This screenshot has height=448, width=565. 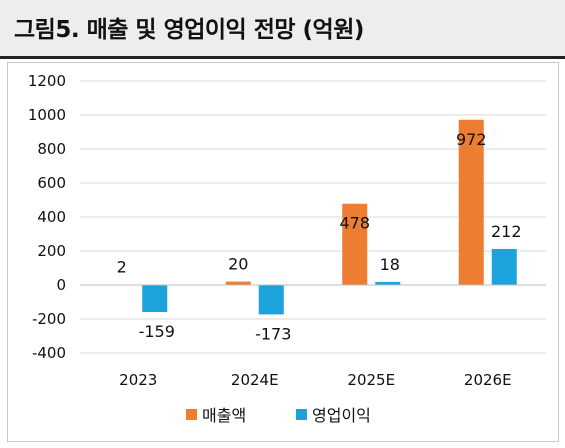 I want to click on legend: 매출액 영업이익, so click(x=278, y=415).